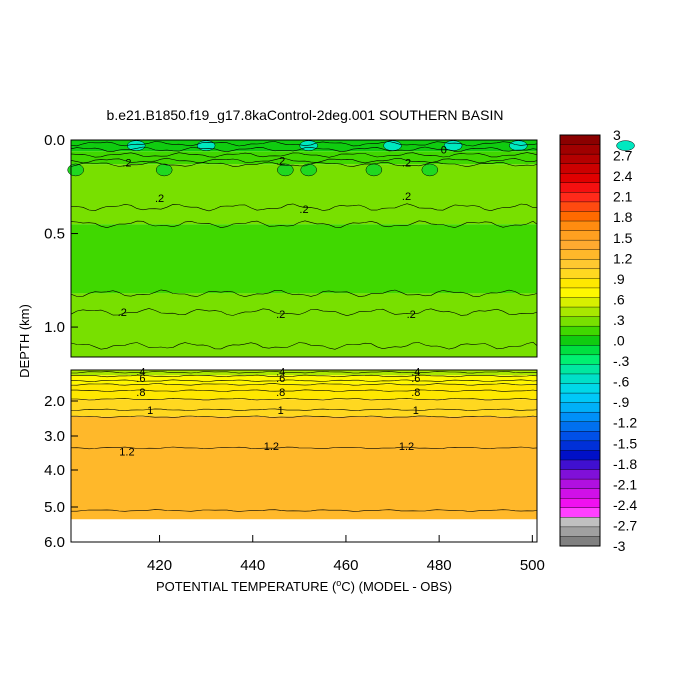 The image size is (700, 700). I want to click on colorbar-label-2: 2.4, so click(623, 176).